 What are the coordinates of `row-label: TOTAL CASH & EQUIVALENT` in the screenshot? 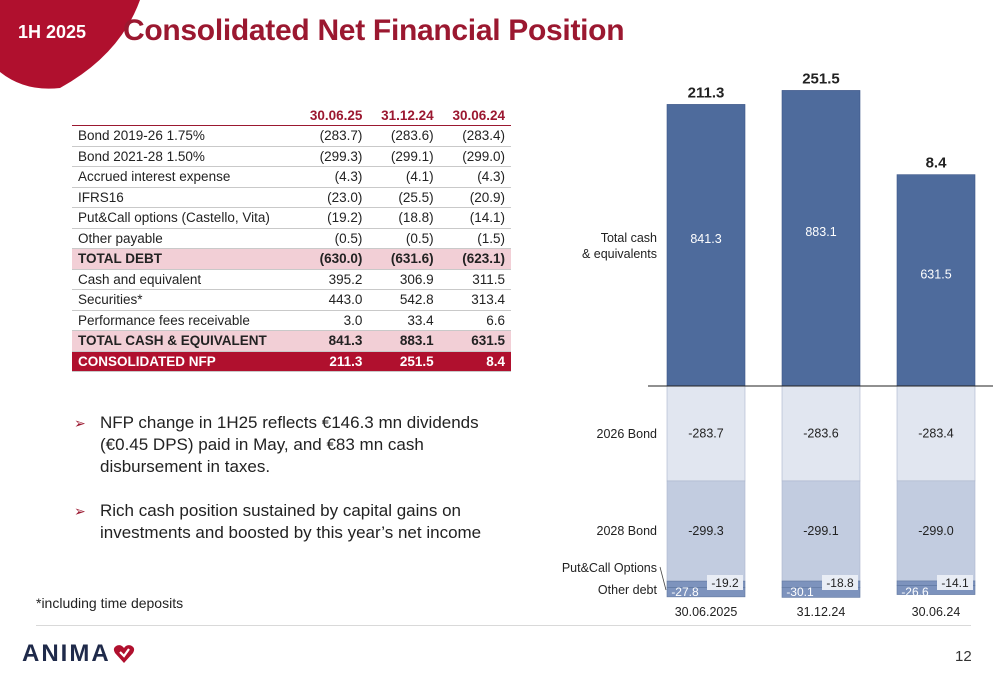 It's located at (185, 341).